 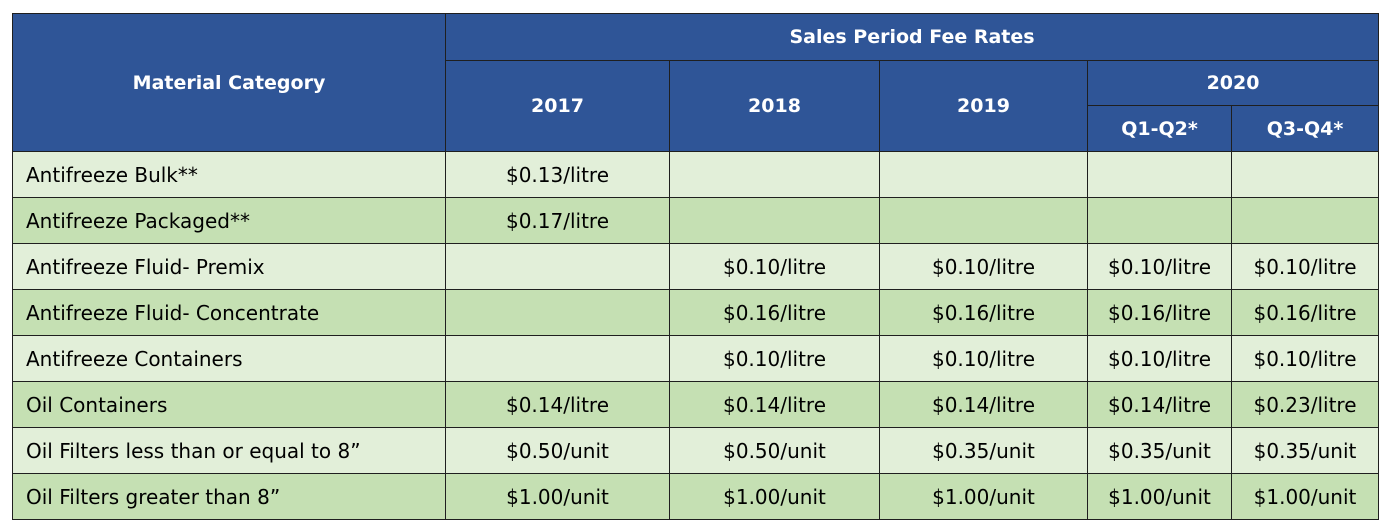 I want to click on header-year-2017: 2017, so click(x=557, y=106).